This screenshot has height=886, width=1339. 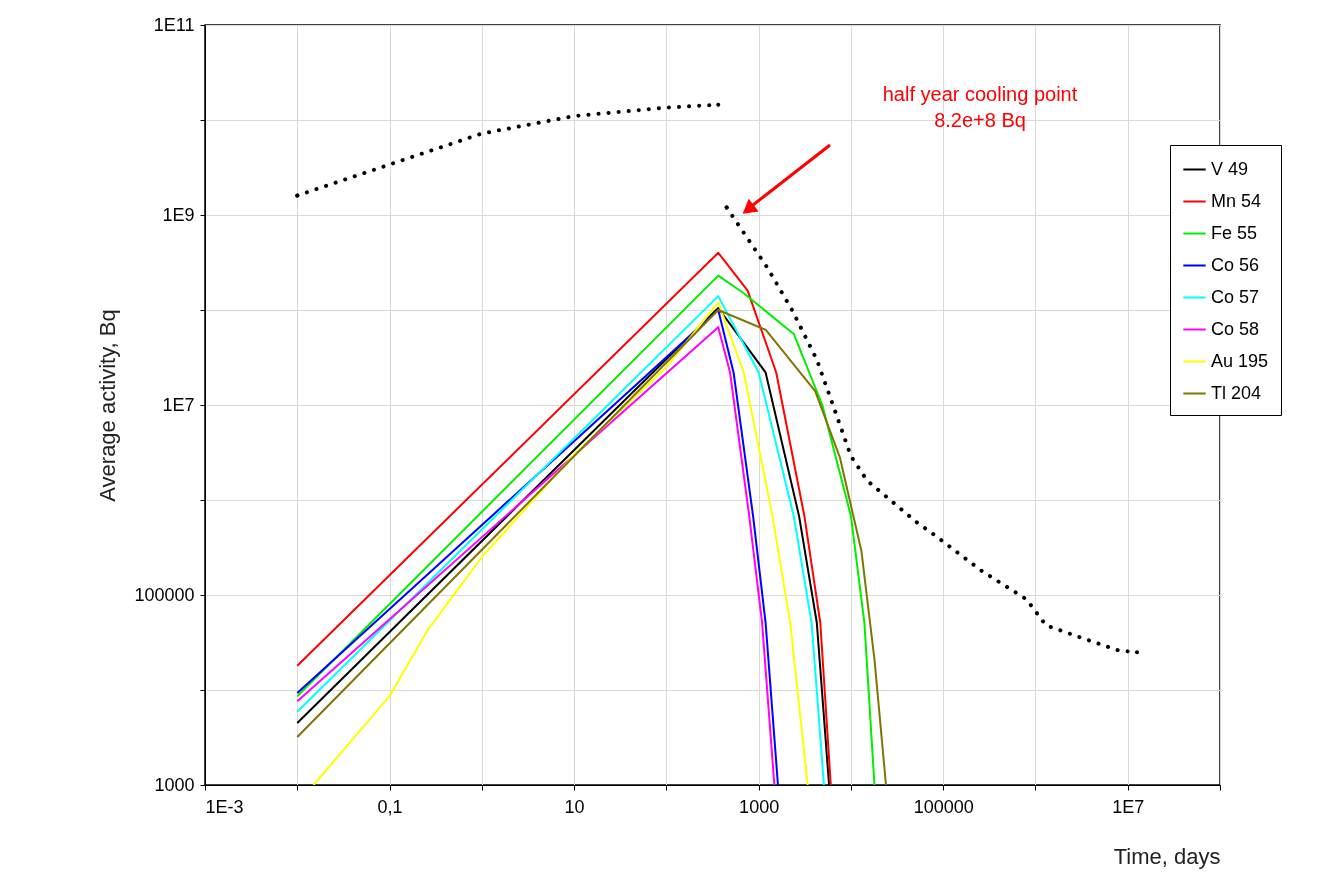 What do you see at coordinates (1235, 328) in the screenshot?
I see `legend-label: Co 58` at bounding box center [1235, 328].